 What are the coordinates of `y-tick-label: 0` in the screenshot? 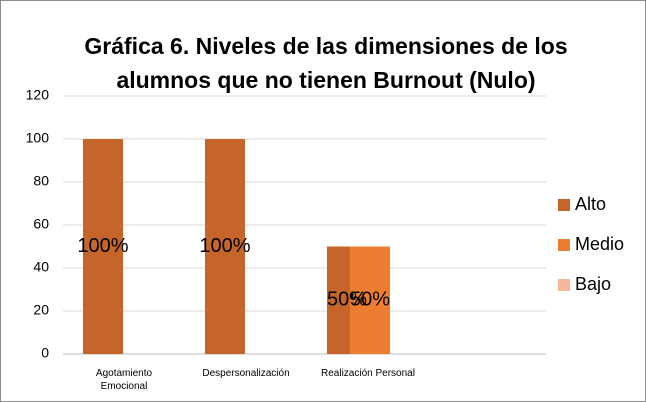 It's located at (45, 353).